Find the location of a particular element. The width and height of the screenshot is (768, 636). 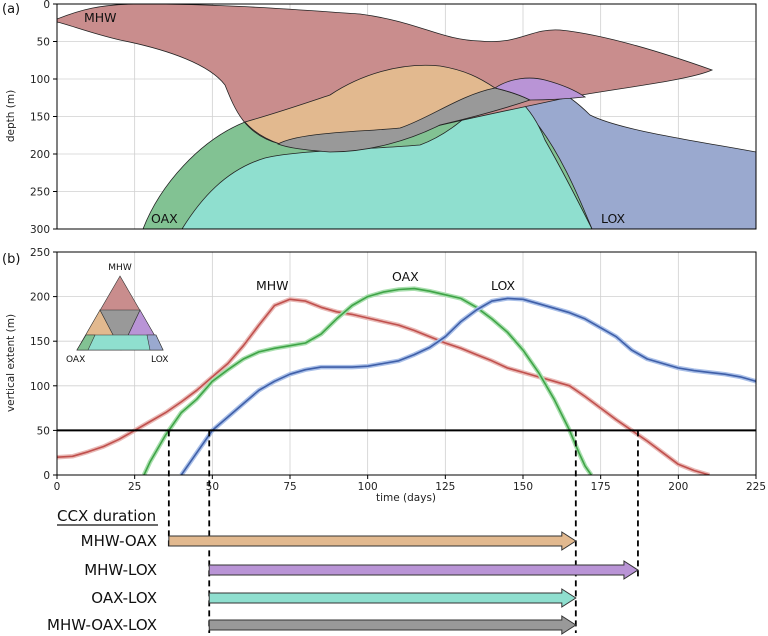

x-tick-label: 200 is located at coordinates (678, 487).